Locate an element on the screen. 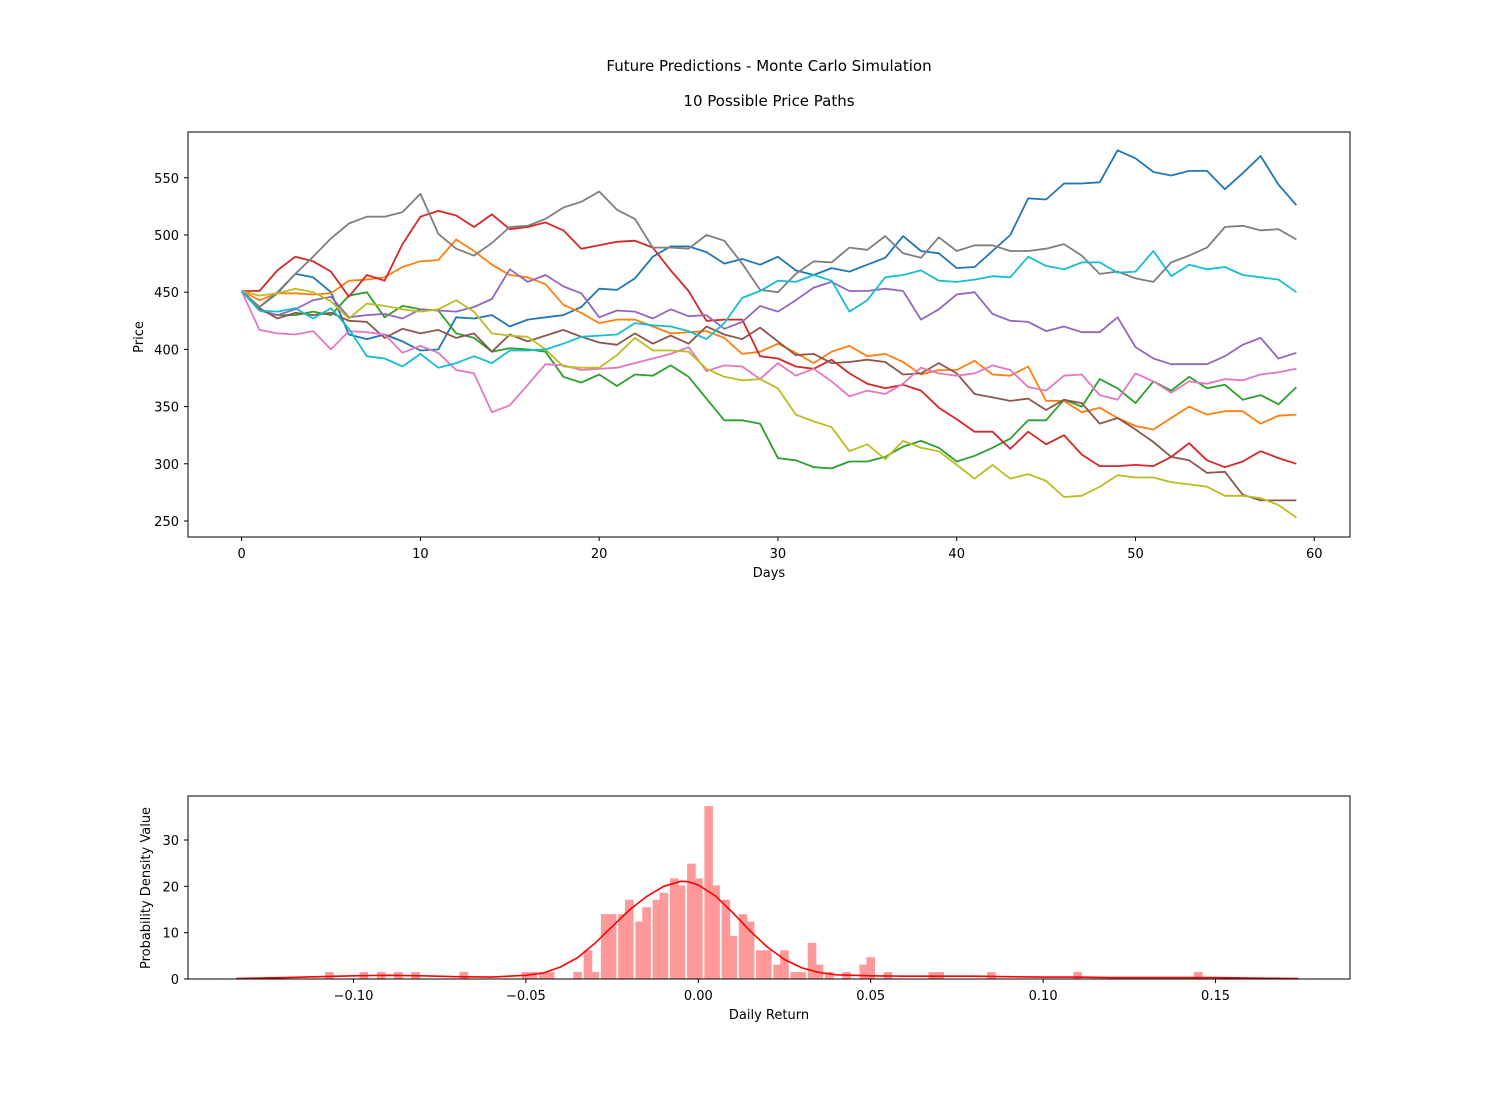 This screenshot has width=1500, height=1100. x-tick-label: 50 is located at coordinates (1135, 554).